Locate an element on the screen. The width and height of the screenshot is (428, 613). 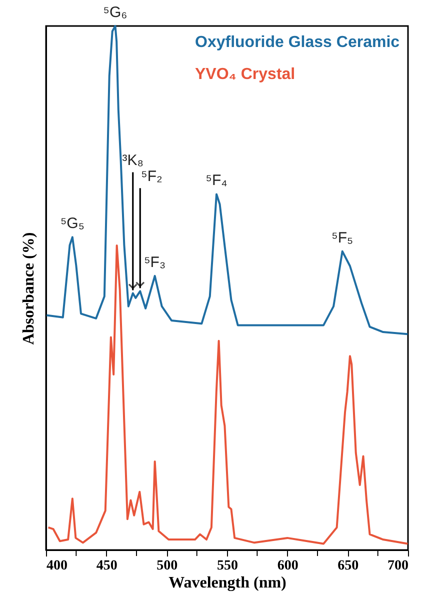
annotation: ⁵F₄ is located at coordinates (217, 181).